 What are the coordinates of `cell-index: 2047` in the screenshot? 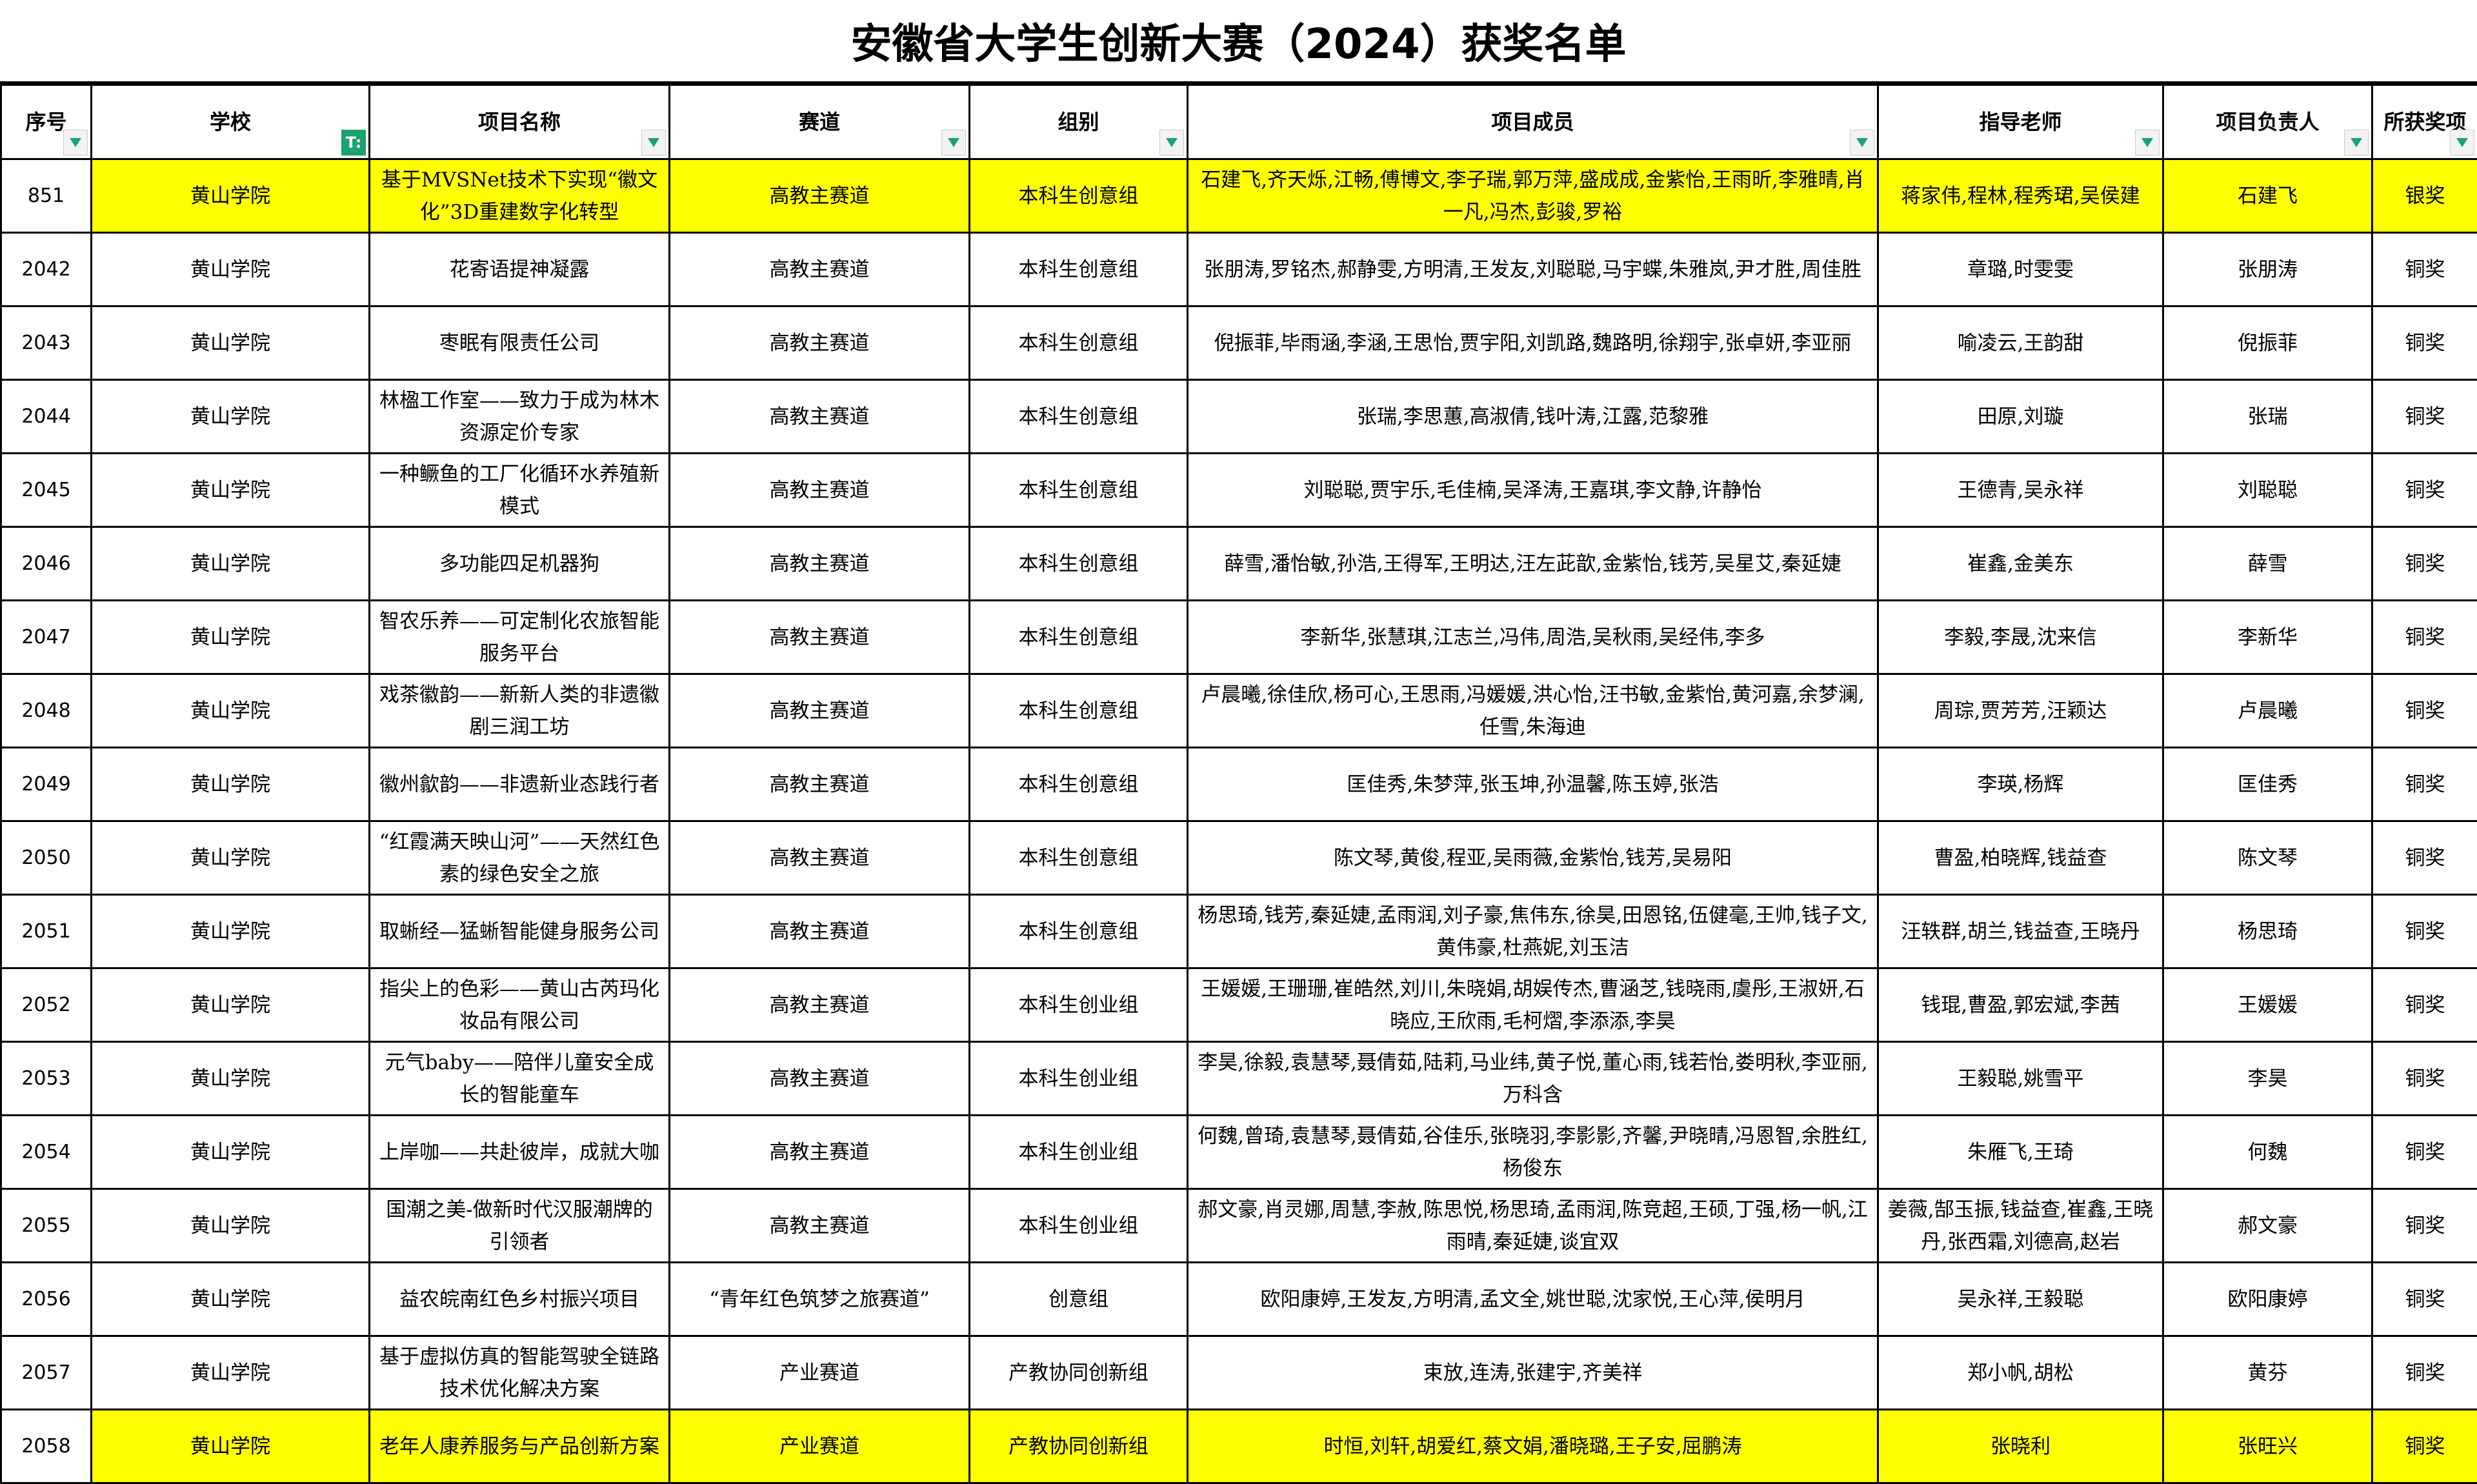 It's located at (46, 637).